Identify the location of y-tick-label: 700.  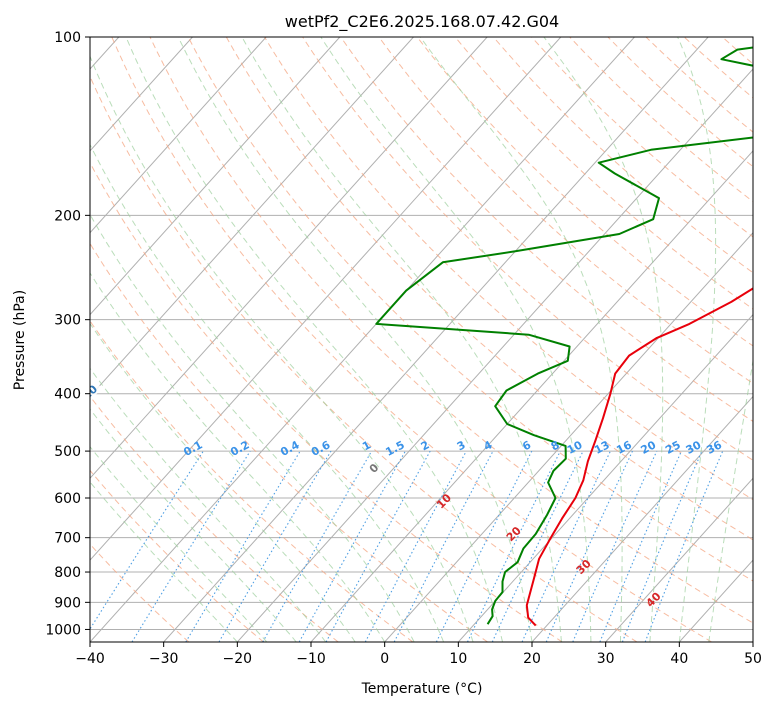
(67, 539).